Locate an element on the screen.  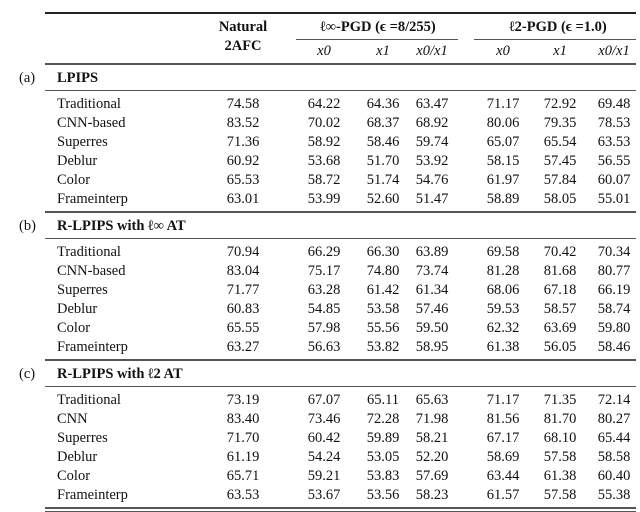
section-tag: (a) is located at coordinates (27, 78).